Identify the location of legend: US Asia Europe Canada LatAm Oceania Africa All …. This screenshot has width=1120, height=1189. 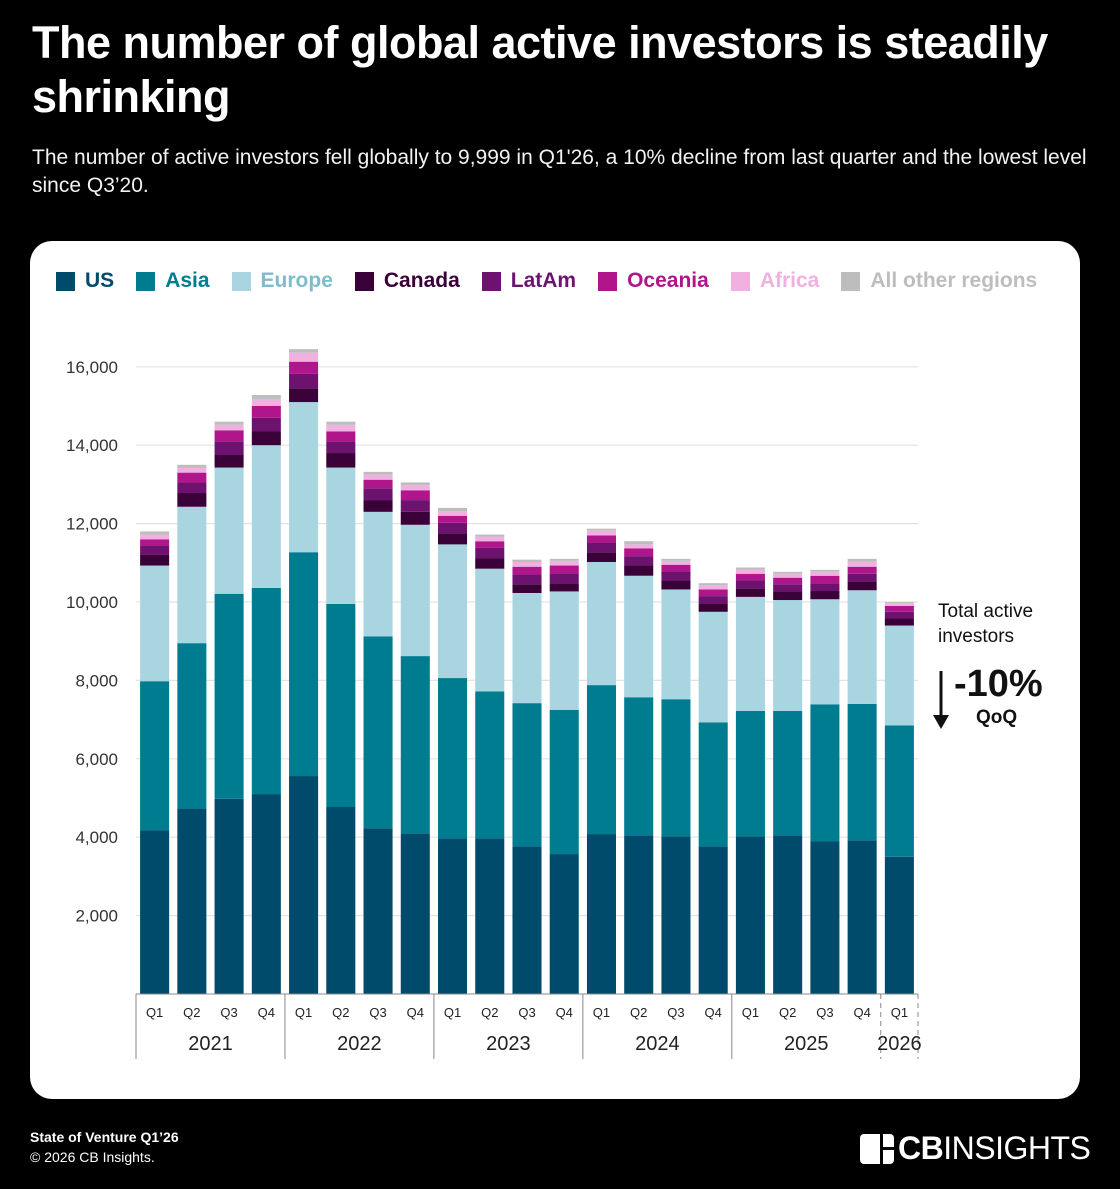
(557, 281).